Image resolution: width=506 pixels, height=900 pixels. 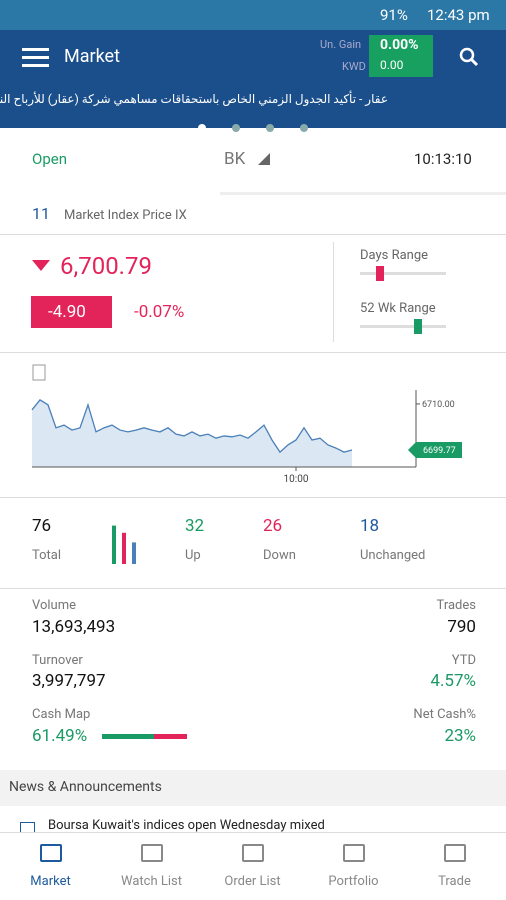 I want to click on nav-item: Order List, so click(x=252, y=864).